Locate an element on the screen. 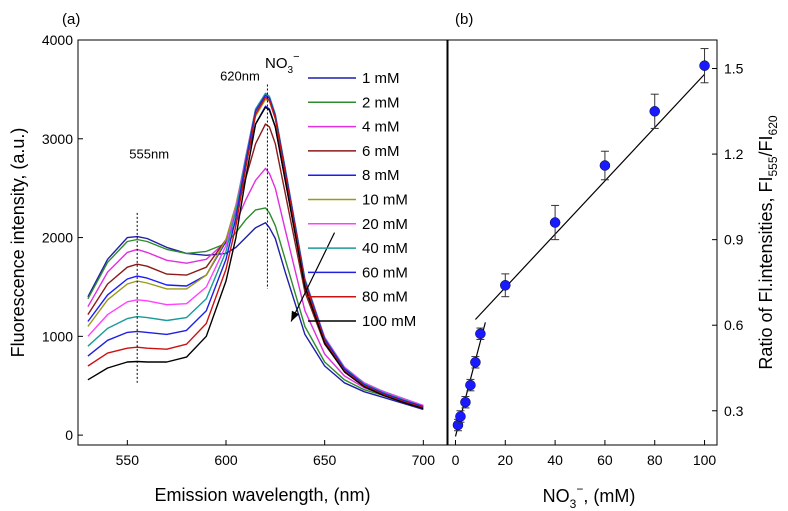 The height and width of the screenshot is (511, 788). panel-a-y-tick-label: 0 is located at coordinates (69, 435).